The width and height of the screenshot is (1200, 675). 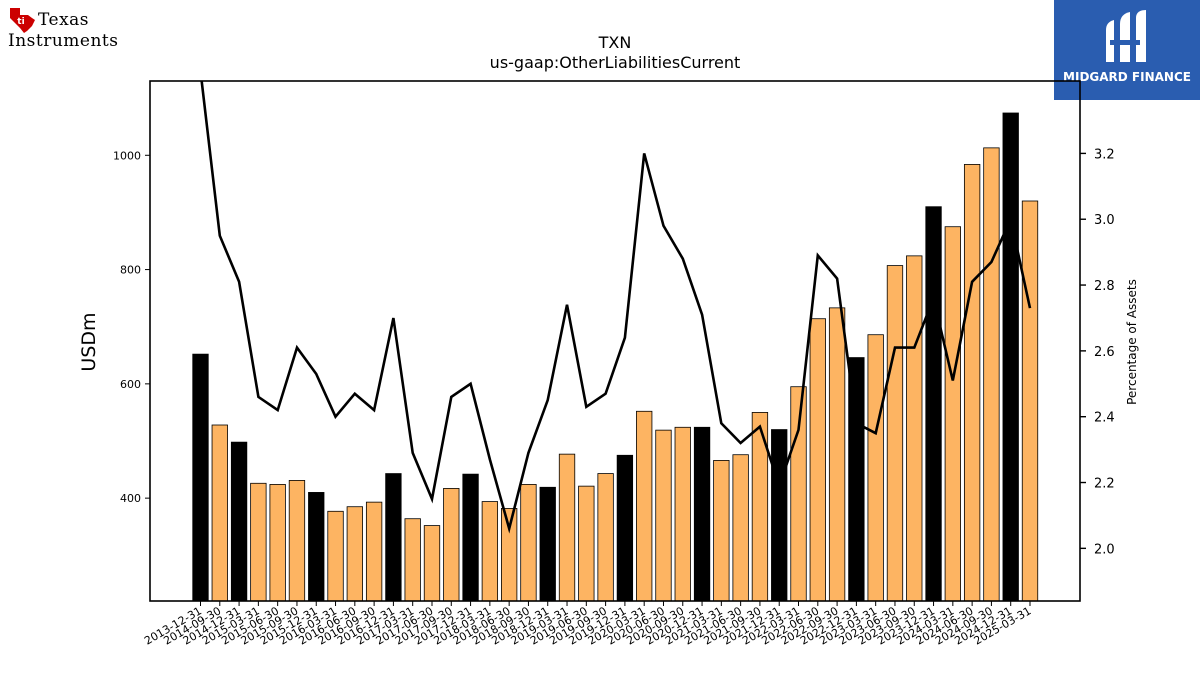 I want to click on texas-state-icon: ti, so click(x=22, y=20).